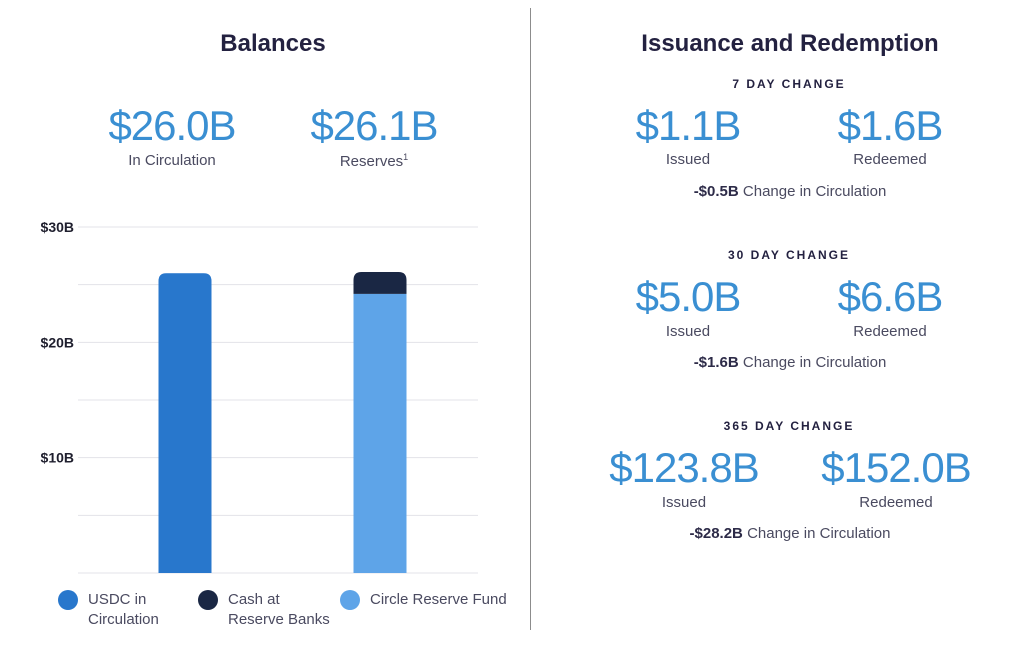 This screenshot has width=1033, height=652. I want to click on redeemed-value-7day: $1.6B, so click(890, 125).